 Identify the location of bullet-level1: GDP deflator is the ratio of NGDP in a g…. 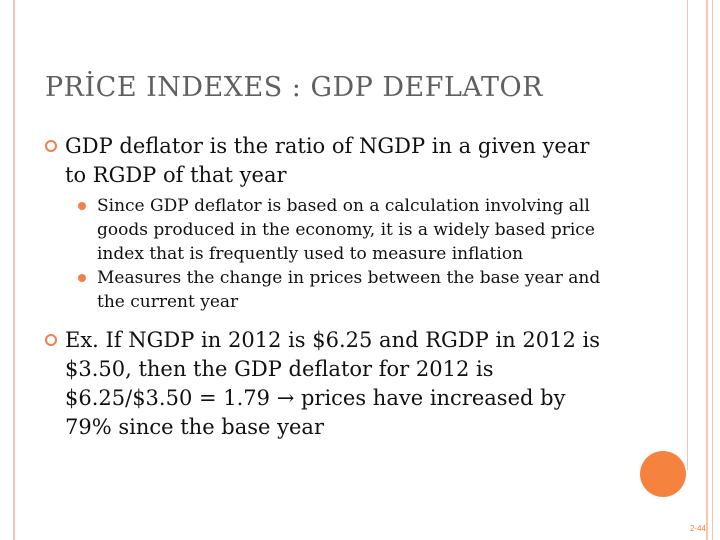
(325, 161).